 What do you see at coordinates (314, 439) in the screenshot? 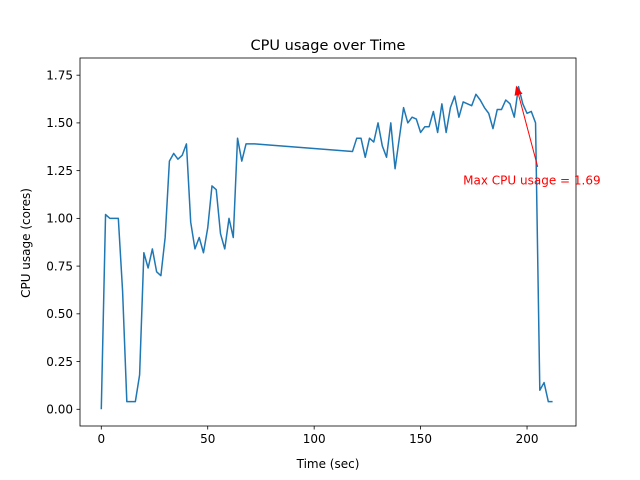
I see `x-tick-label: 100` at bounding box center [314, 439].